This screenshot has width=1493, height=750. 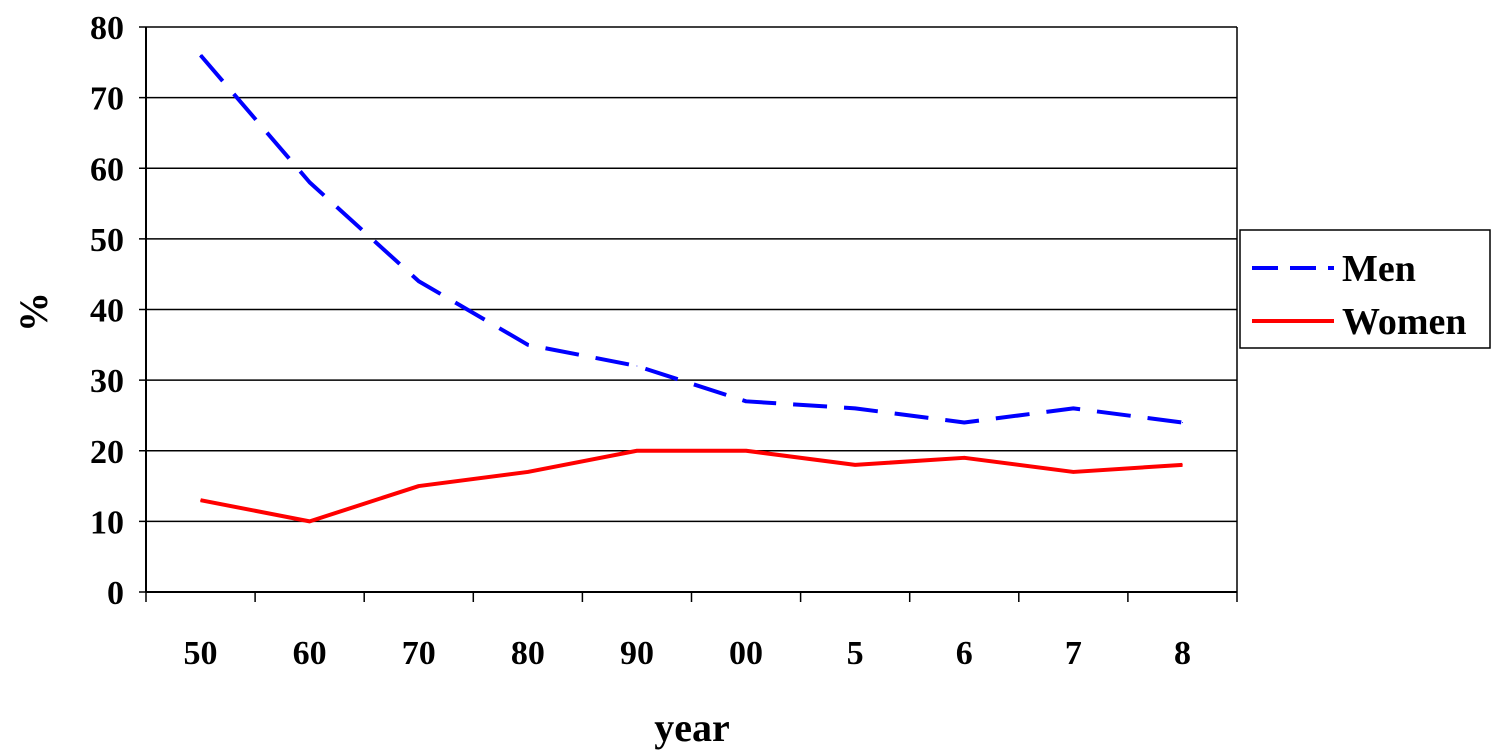 What do you see at coordinates (1379, 269) in the screenshot?
I see `legend-label-men: Men` at bounding box center [1379, 269].